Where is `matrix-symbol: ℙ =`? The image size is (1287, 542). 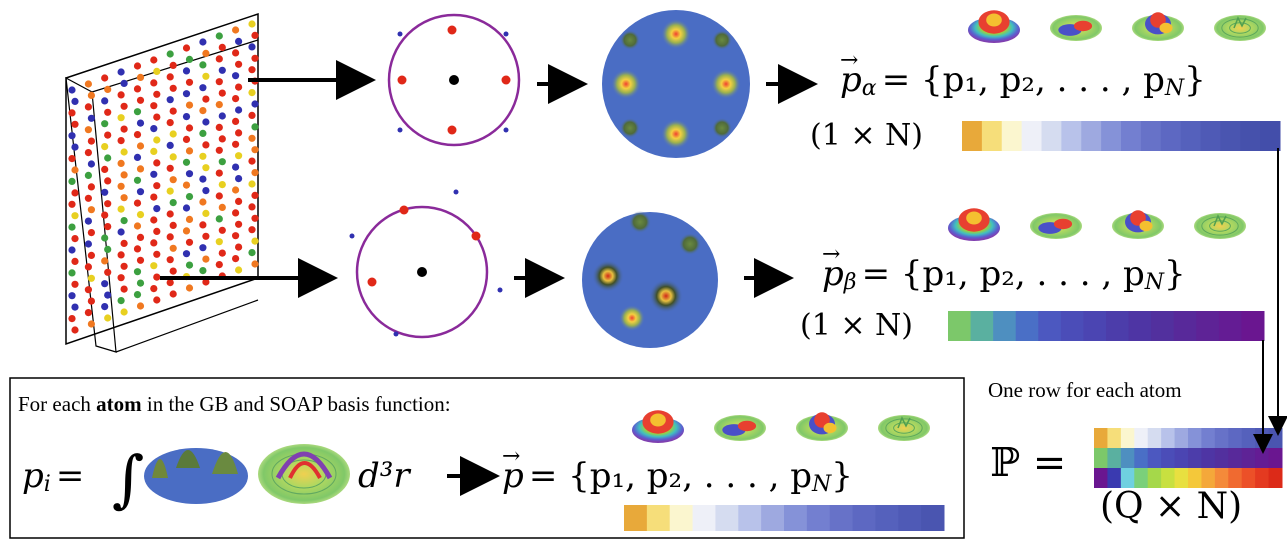
matrix-symbol: ℙ = is located at coordinates (1028, 463).